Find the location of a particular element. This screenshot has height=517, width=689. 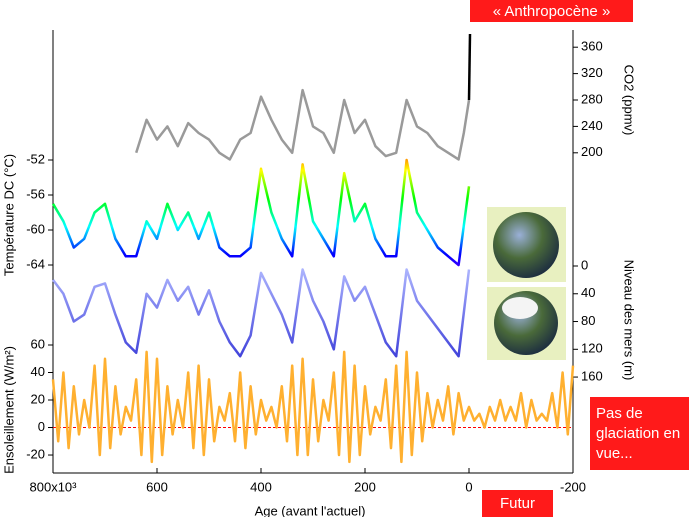

y-tick-label: 20 is located at coordinates (38, 398).